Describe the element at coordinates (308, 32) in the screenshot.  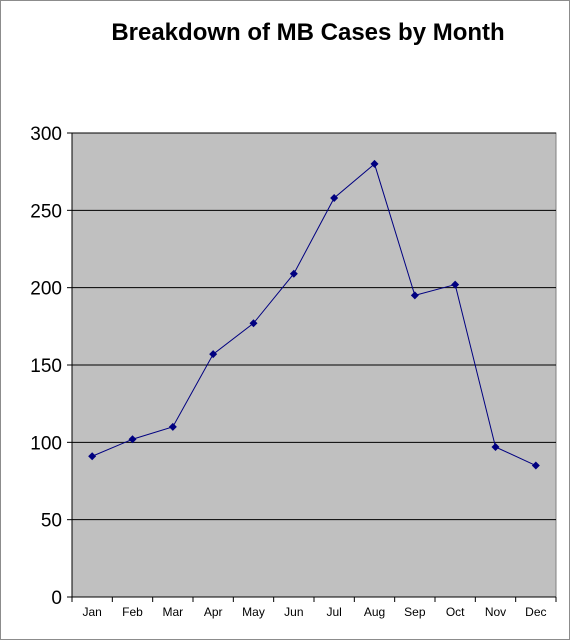
I see `chart-title: Breakdown of MB Cases by Month` at that location.